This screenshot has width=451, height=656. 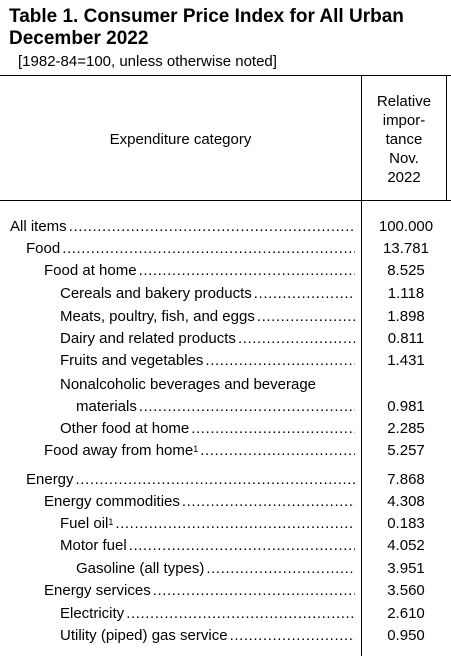 I want to click on row-label-text: Cereals and bakery products, so click(x=157, y=294).